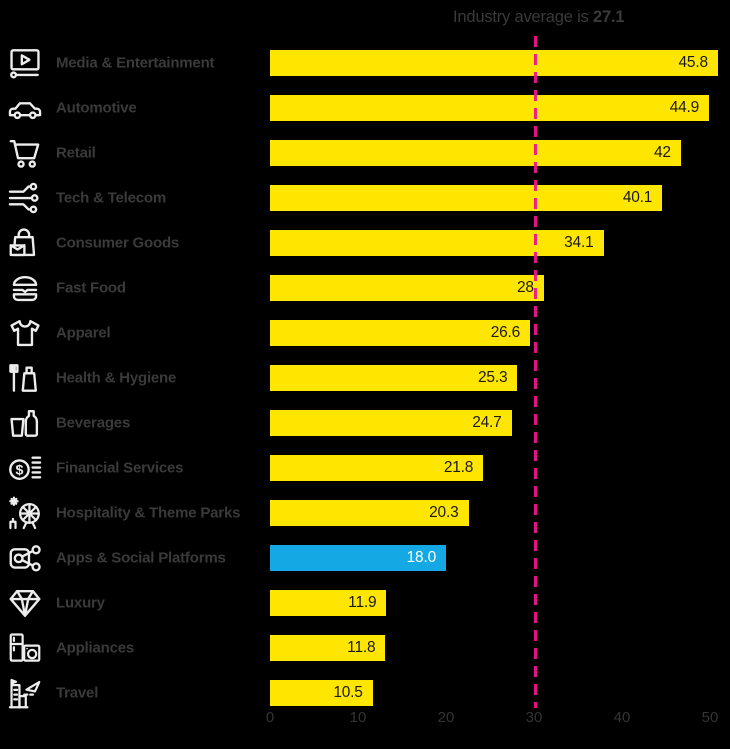 The image size is (730, 749). What do you see at coordinates (446, 717) in the screenshot?
I see `x-axis-tick-label: 20` at bounding box center [446, 717].